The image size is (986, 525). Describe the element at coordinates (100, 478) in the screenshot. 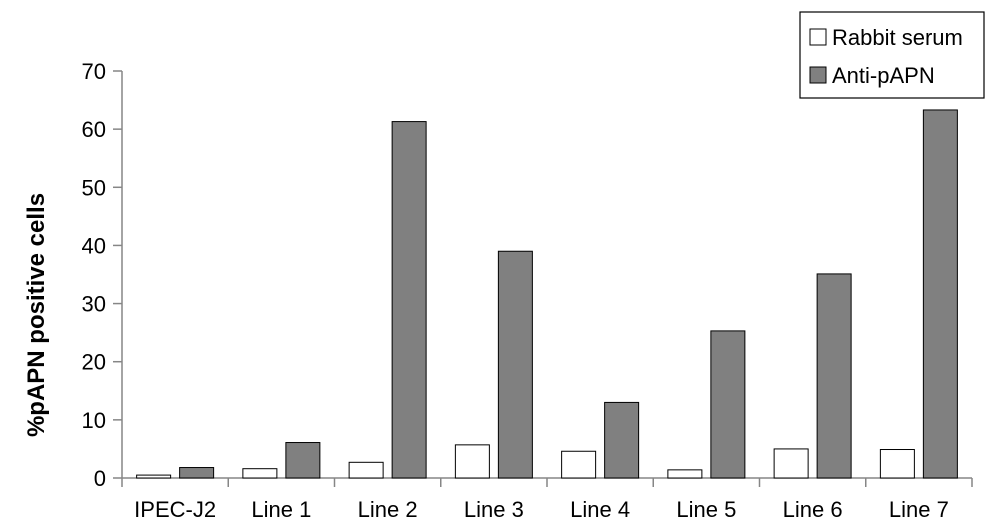

I see `y-tick-label: 0` at that location.